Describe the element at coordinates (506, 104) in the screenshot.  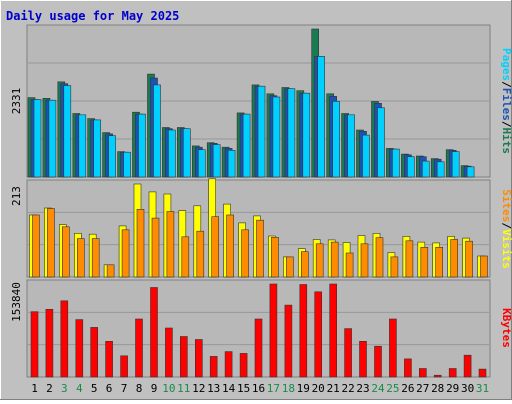
I see `legend-item-files: Files` at that location.